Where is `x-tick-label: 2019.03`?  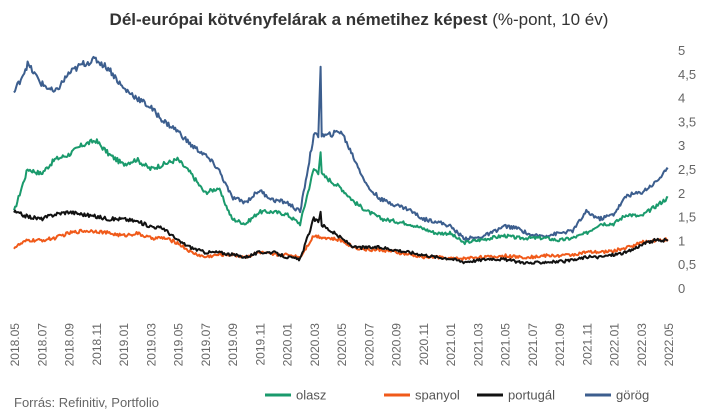
x-tick-label: 2019.03 is located at coordinates (151, 345).